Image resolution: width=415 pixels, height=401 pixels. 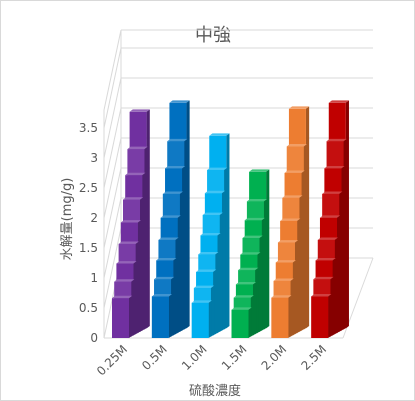 What do you see at coordinates (112, 360) in the screenshot?
I see `x-tick-label: 0.25M` at bounding box center [112, 360].